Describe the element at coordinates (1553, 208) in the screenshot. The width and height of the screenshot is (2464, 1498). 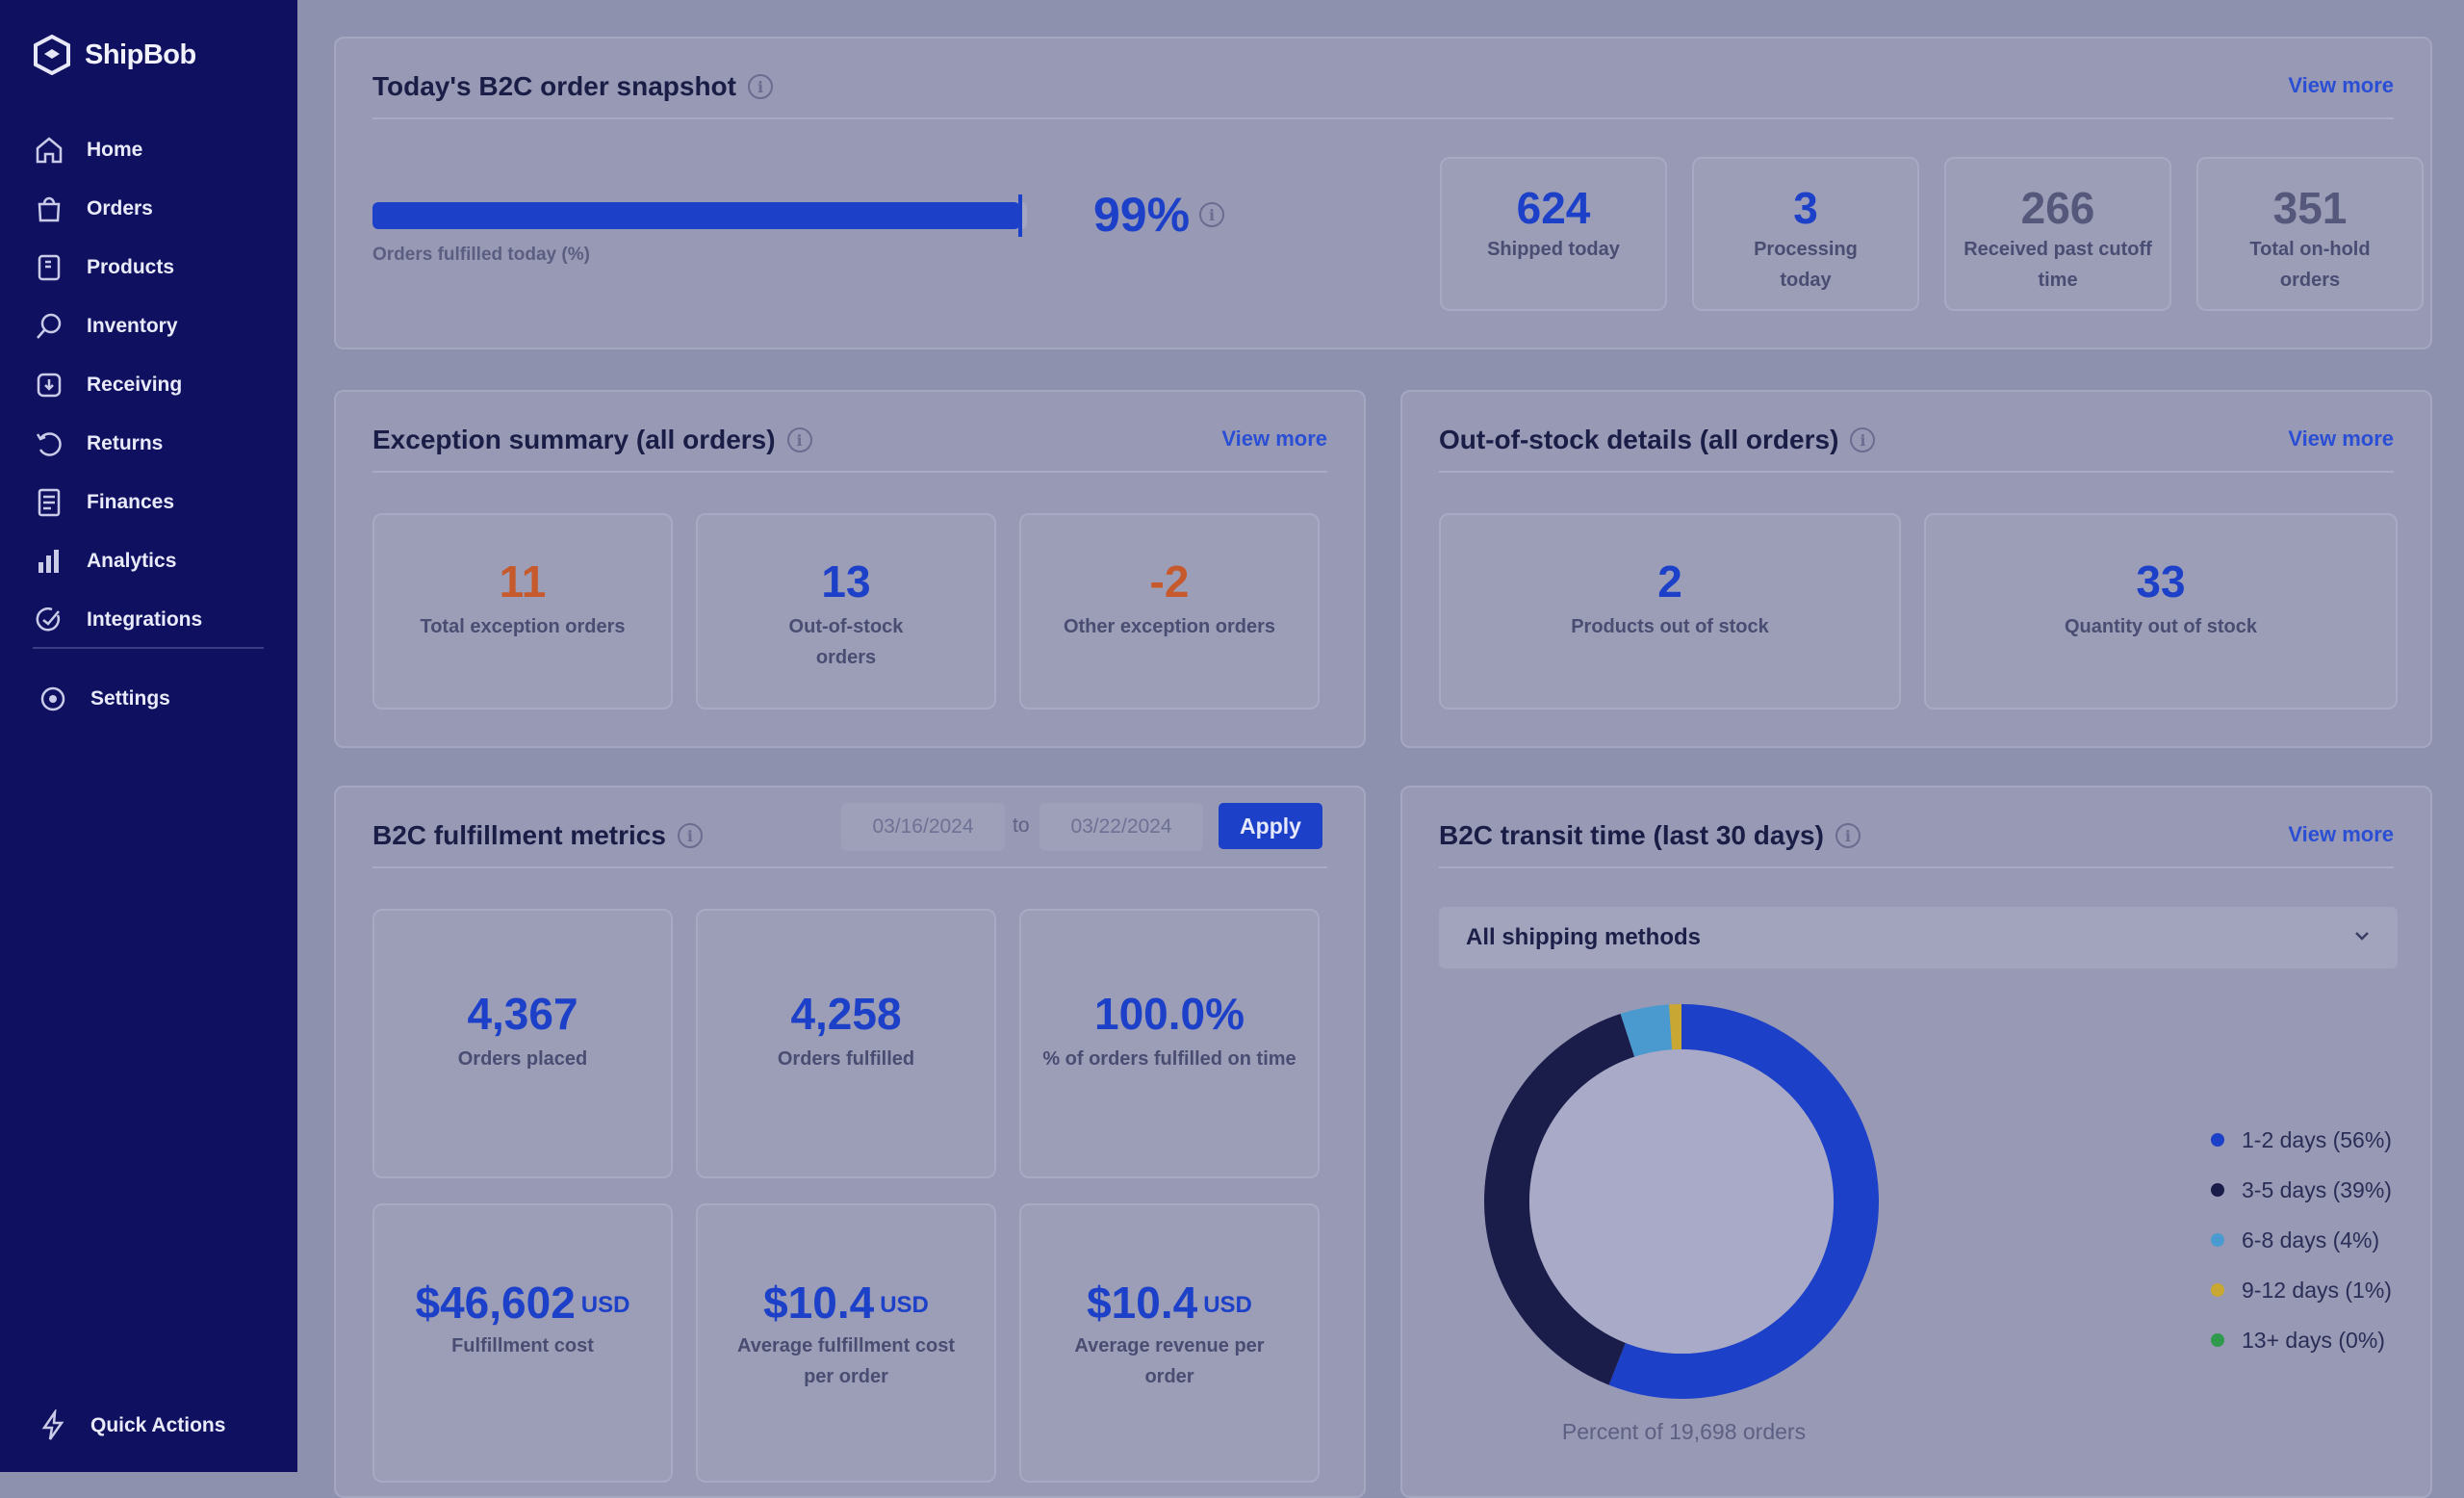
I see `stat-value: 624` at that location.